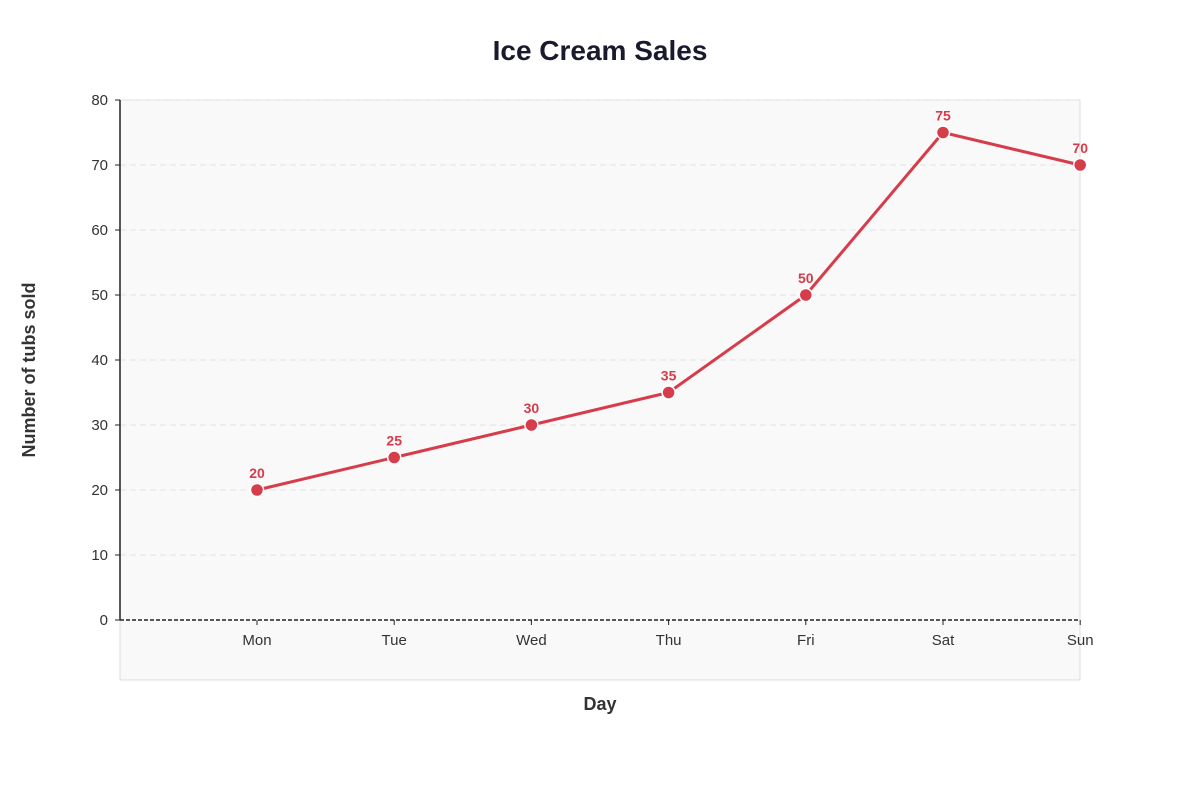 The height and width of the screenshot is (800, 1200). I want to click on x-tick-label: Sun, so click(1080, 640).